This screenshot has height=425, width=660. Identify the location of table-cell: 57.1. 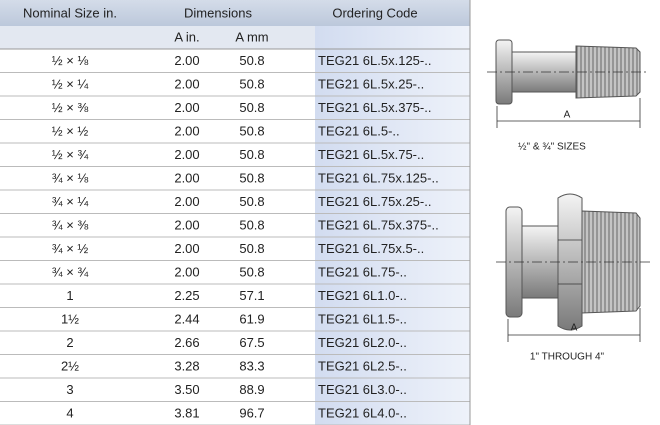
(251, 295).